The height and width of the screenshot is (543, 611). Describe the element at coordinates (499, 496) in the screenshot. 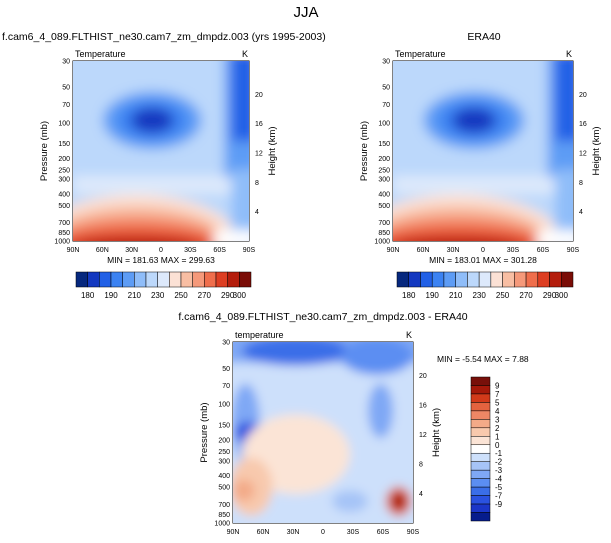

I see `colorbar-label: -7` at that location.